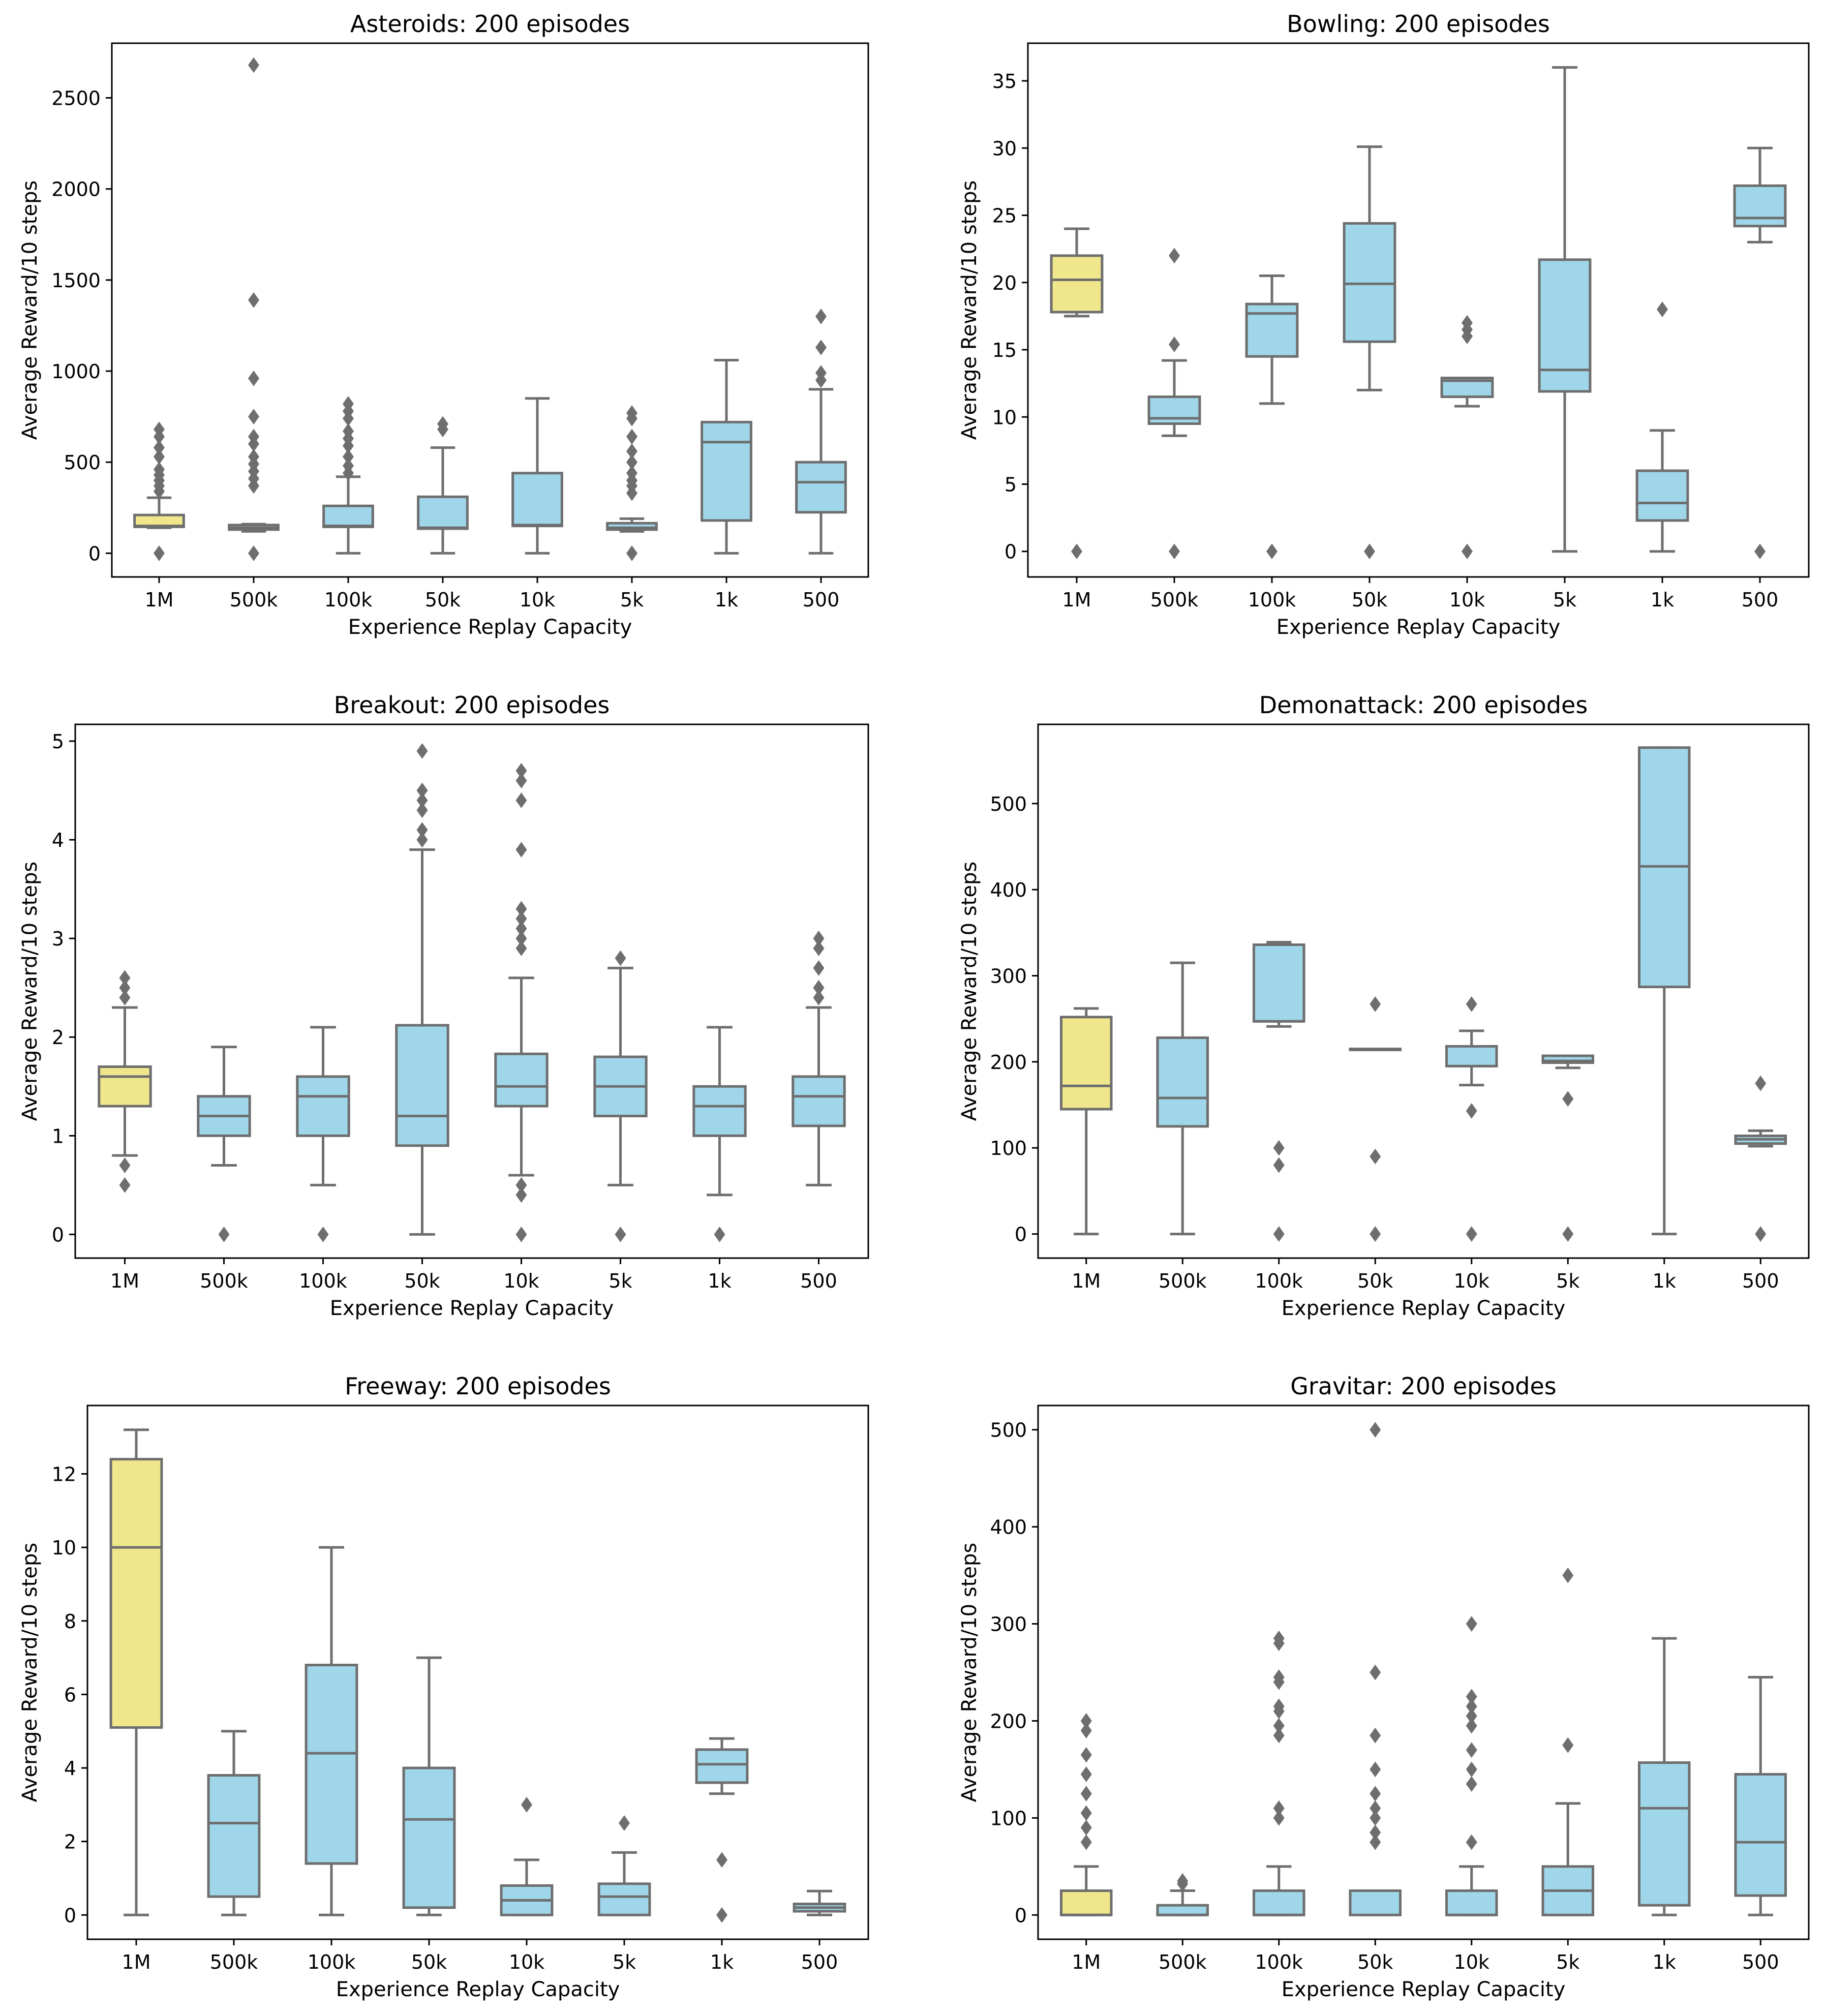 This screenshot has height=2016, width=1825. I want to click on x-tick-label: 500, so click(818, 1281).